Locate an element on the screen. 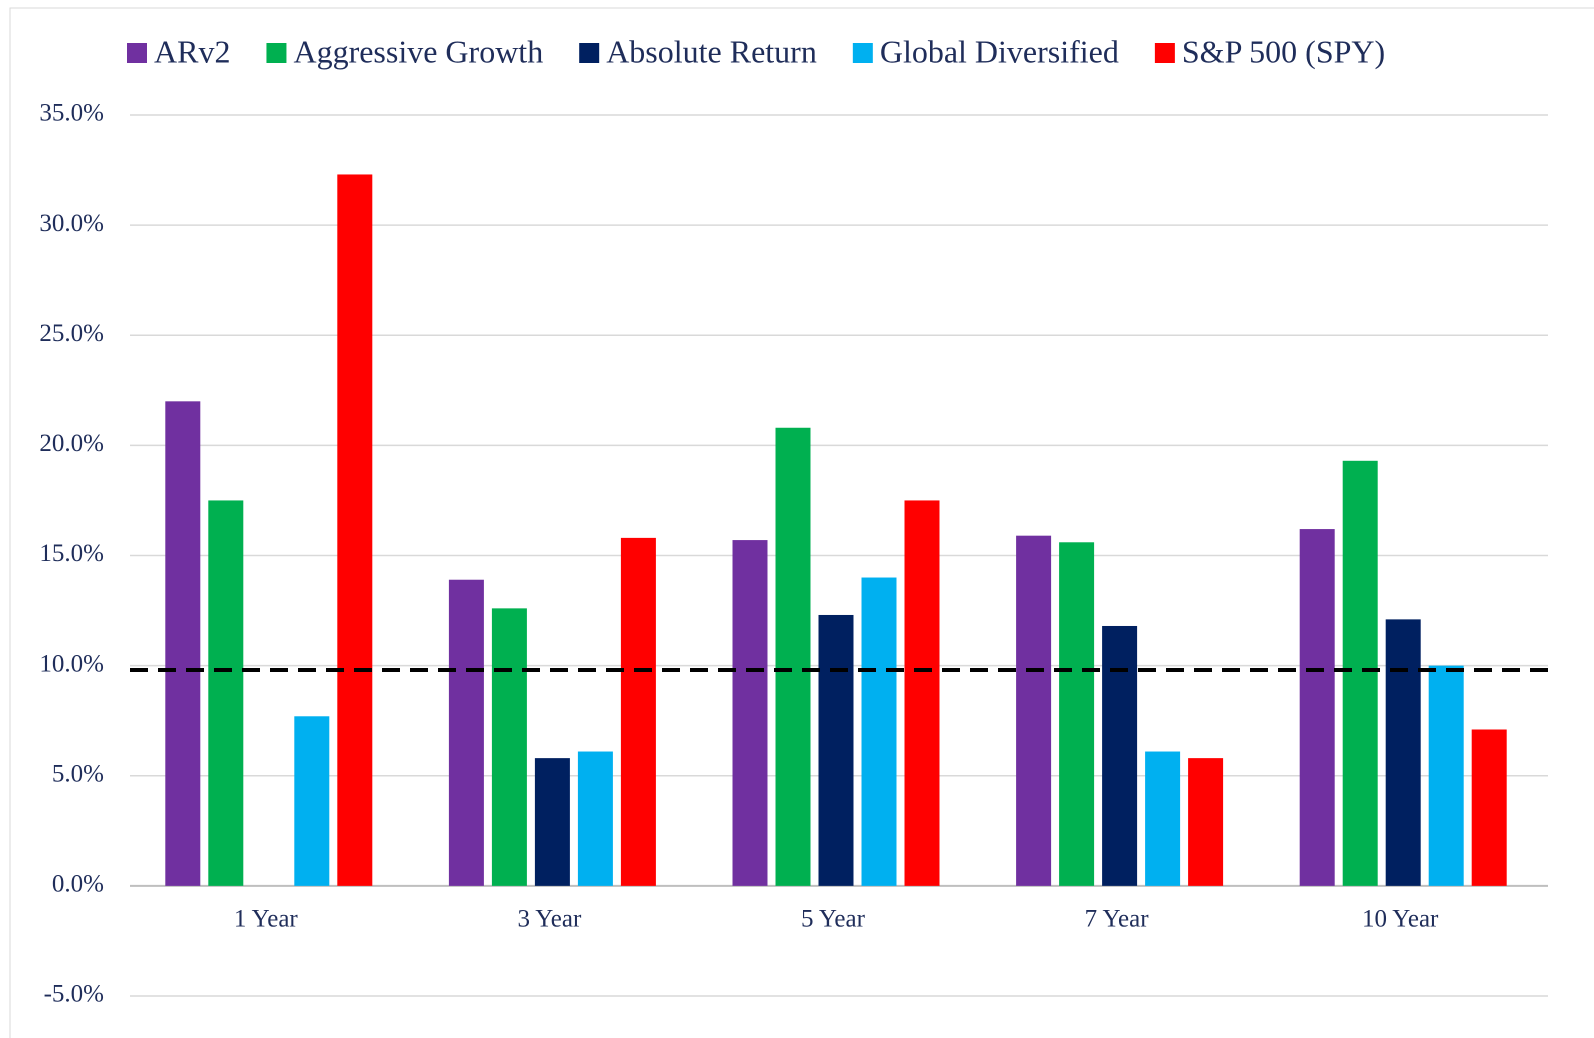 Image resolution: width=1594 pixels, height=1038 pixels. legend-label: Aggressive Growth is located at coordinates (418, 51).